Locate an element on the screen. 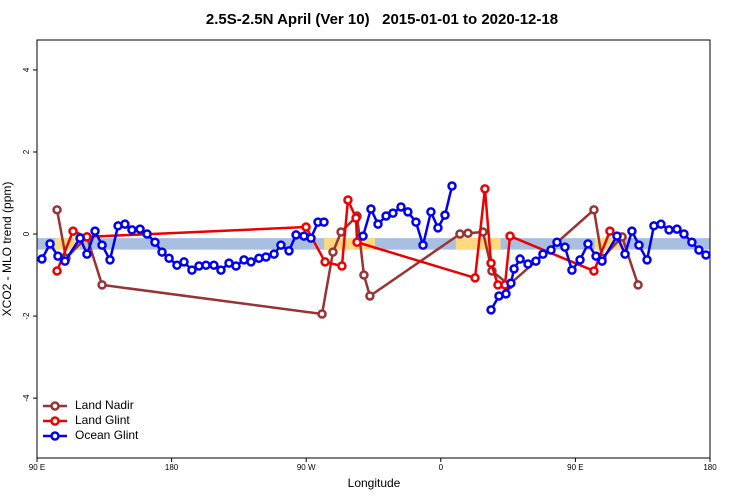 The width and height of the screenshot is (750, 500). legend-label: Land Nadir is located at coordinates (104, 405).